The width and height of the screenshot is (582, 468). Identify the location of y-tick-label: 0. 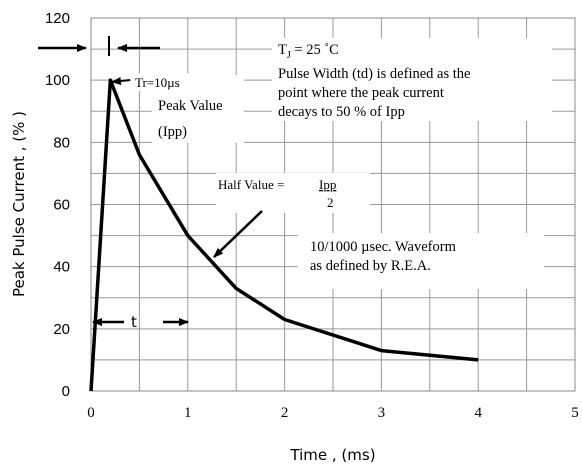
(66, 391).